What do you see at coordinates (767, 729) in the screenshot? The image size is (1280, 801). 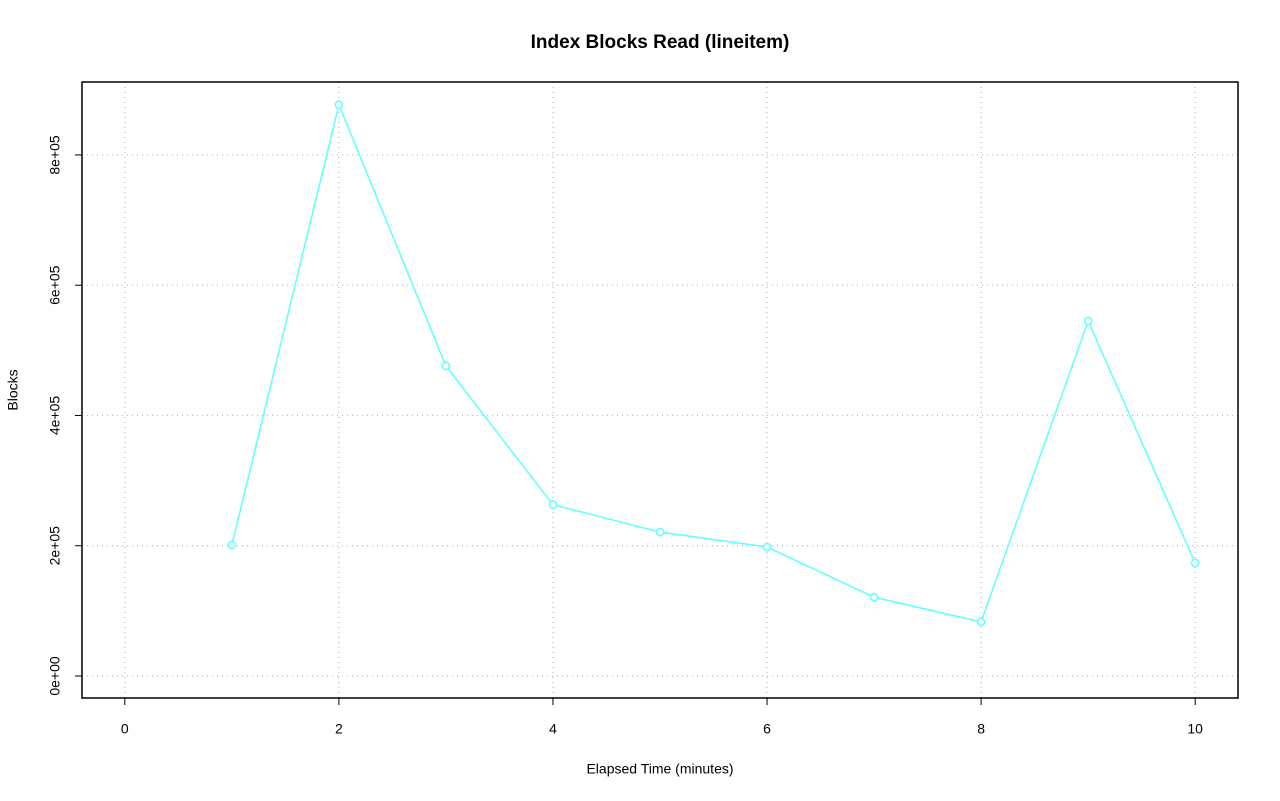 I see `x-tick-label: 6` at bounding box center [767, 729].